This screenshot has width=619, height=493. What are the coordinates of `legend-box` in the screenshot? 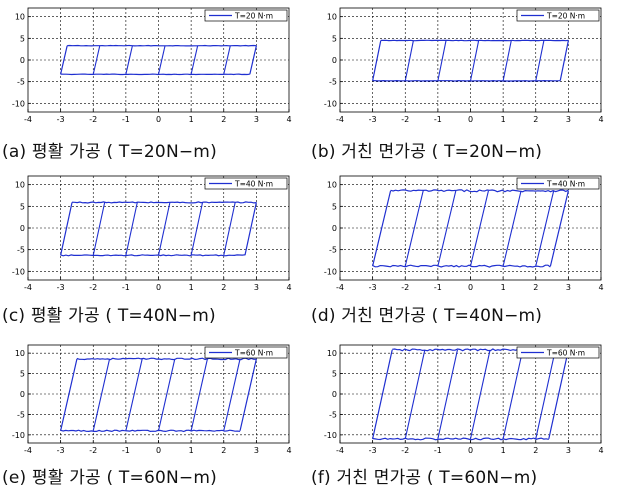 It's located at (246, 15).